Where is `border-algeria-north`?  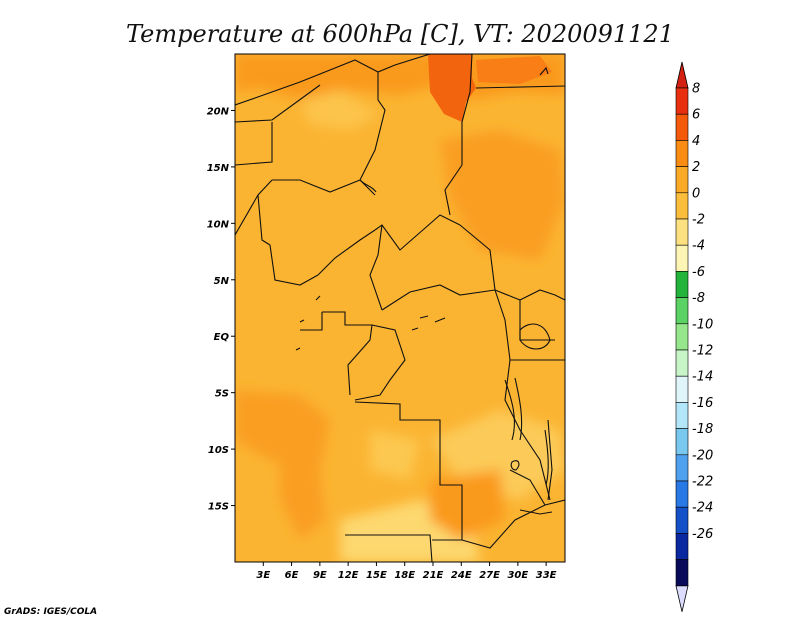 border-algeria-north is located at coordinates (333, 80).